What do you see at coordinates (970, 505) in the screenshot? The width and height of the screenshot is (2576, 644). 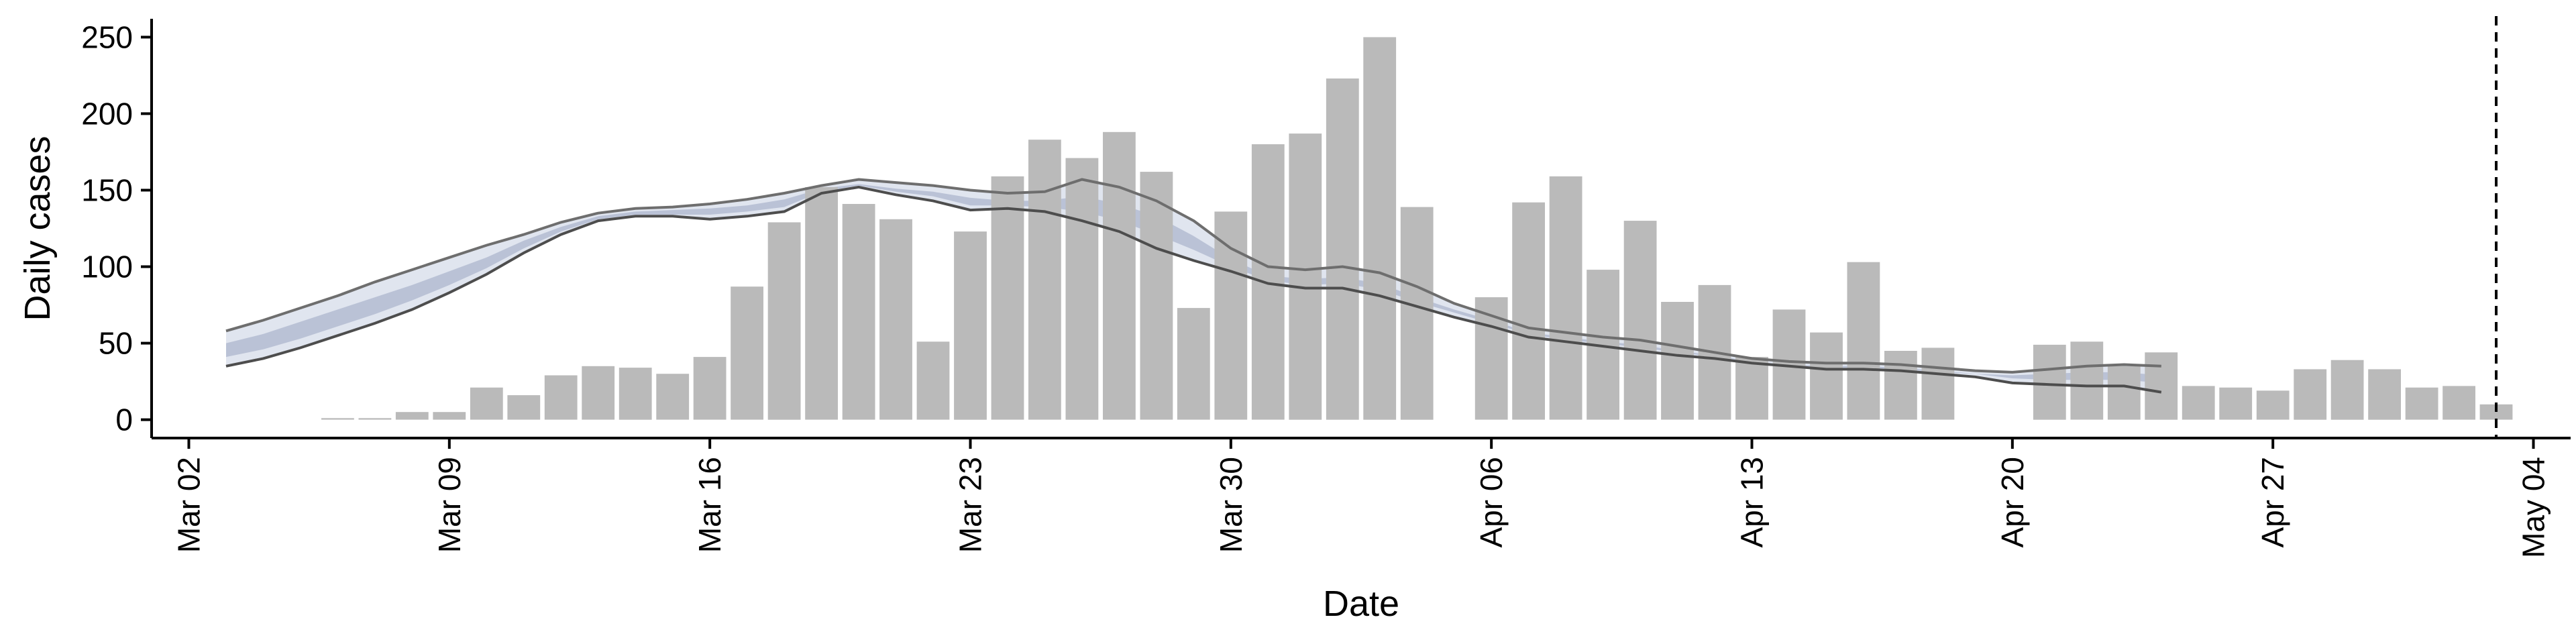 I see `x-tick-label: Mar 23` at bounding box center [970, 505].